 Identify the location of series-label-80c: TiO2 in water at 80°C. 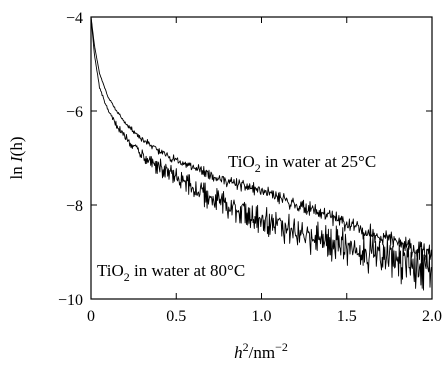
(171, 272).